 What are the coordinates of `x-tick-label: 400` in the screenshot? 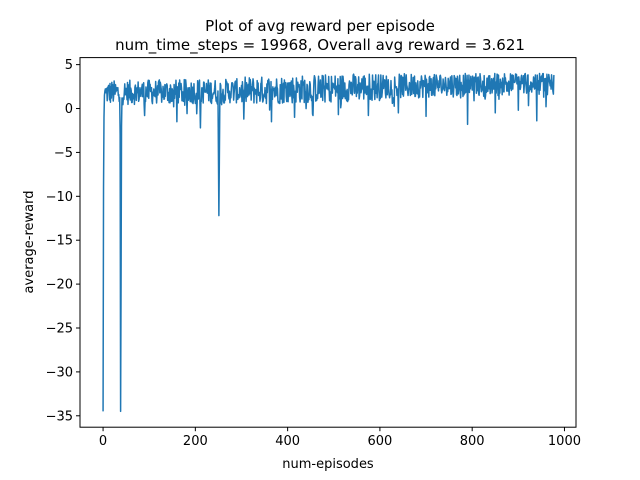 It's located at (287, 441).